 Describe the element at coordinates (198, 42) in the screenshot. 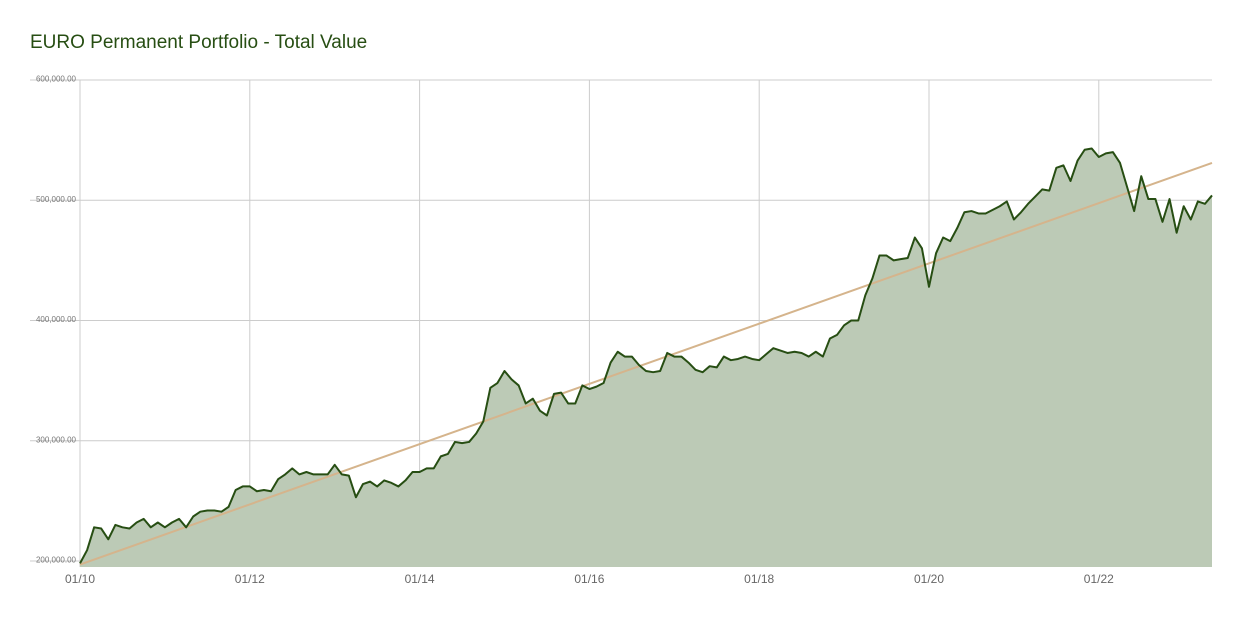

I see `chart-title: EURO Permanent Portfolio - Total Value` at that location.